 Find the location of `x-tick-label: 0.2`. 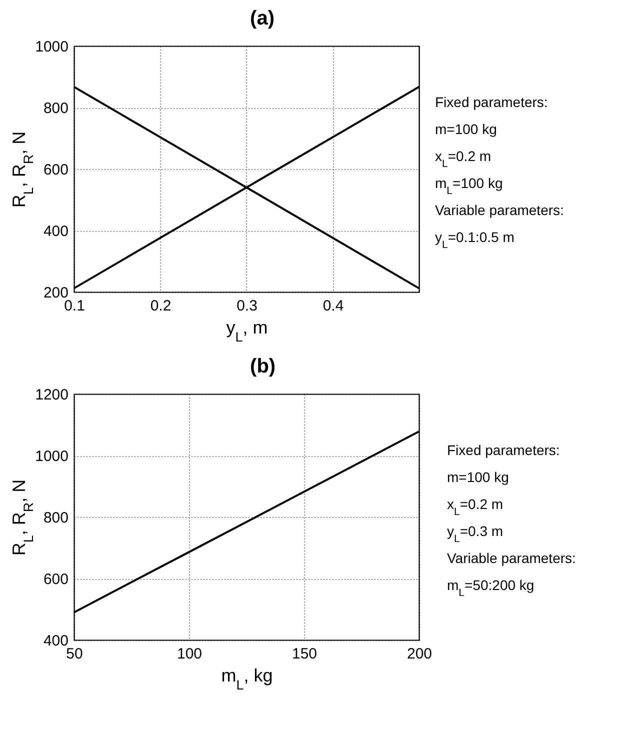

x-tick-label: 0.2 is located at coordinates (161, 306).